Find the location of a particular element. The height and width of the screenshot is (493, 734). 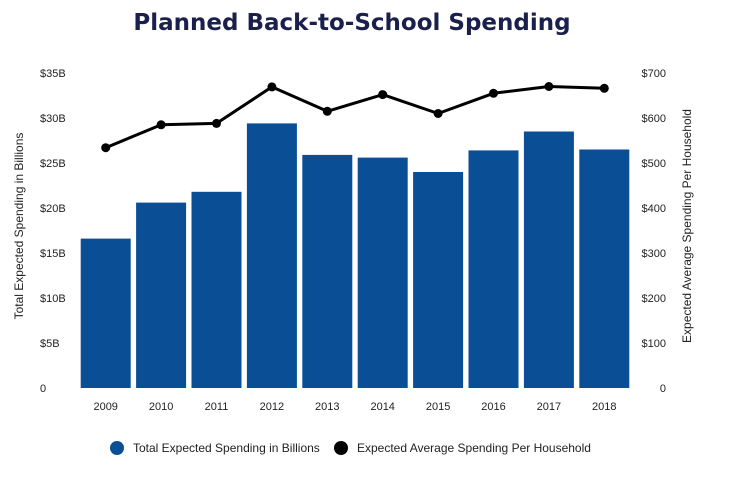

right-axis-ticks: 0 $100 $200 $300 $400 $500 $600 $700 is located at coordinates (654, 231).